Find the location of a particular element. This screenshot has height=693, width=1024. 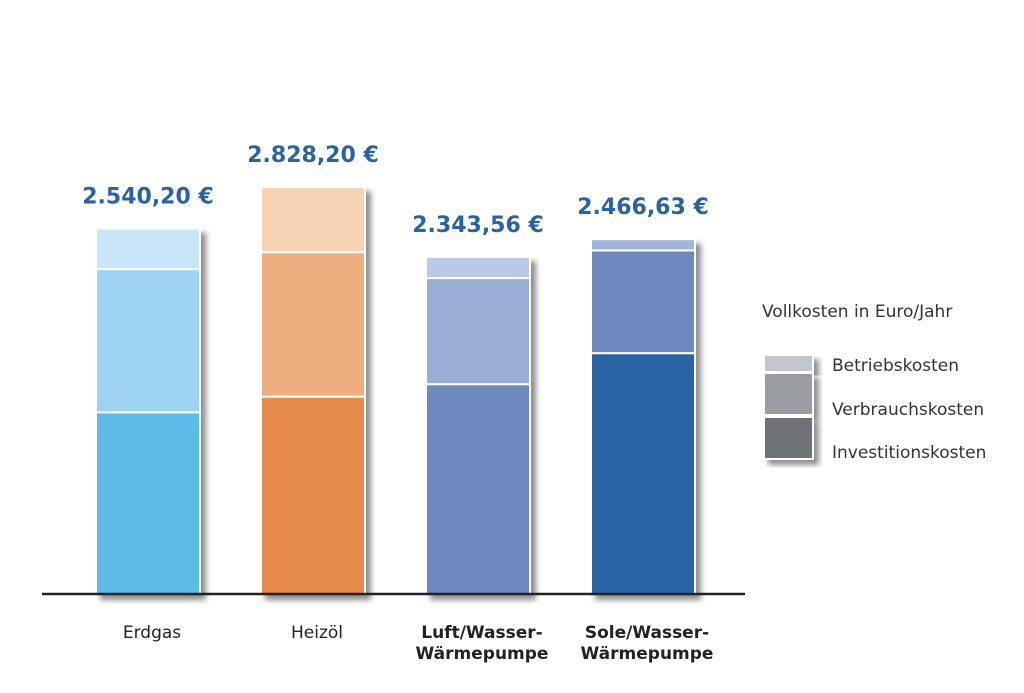

total-value-label: 2.343,56 € is located at coordinates (478, 225).